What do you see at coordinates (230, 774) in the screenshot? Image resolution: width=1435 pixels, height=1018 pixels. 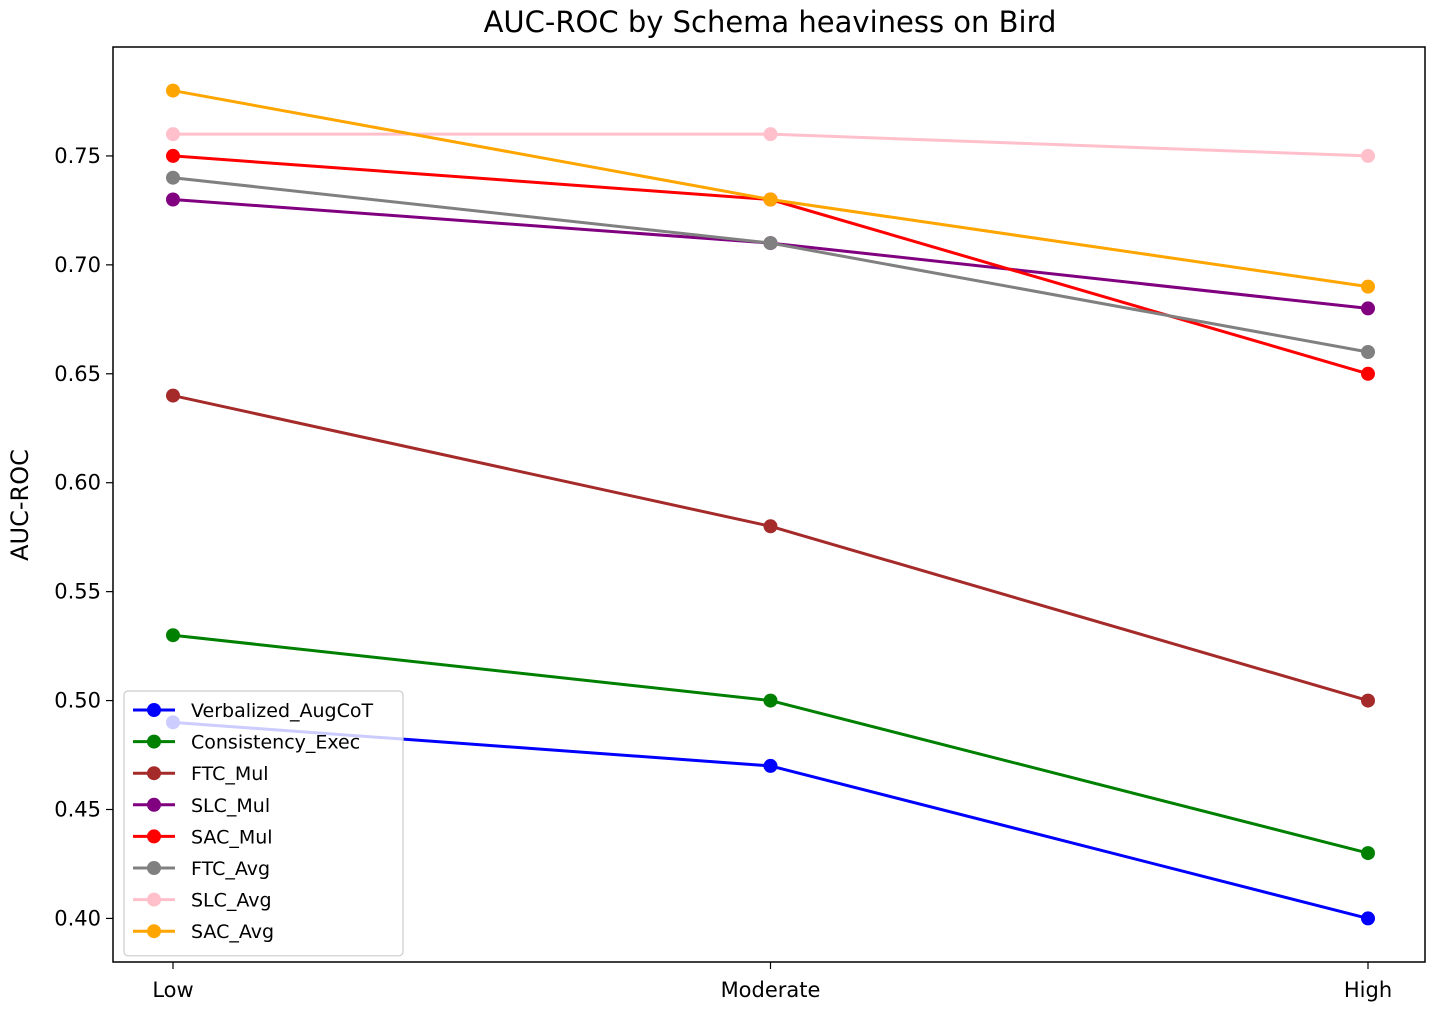 I see `legend-label: FTC_Mul` at bounding box center [230, 774].